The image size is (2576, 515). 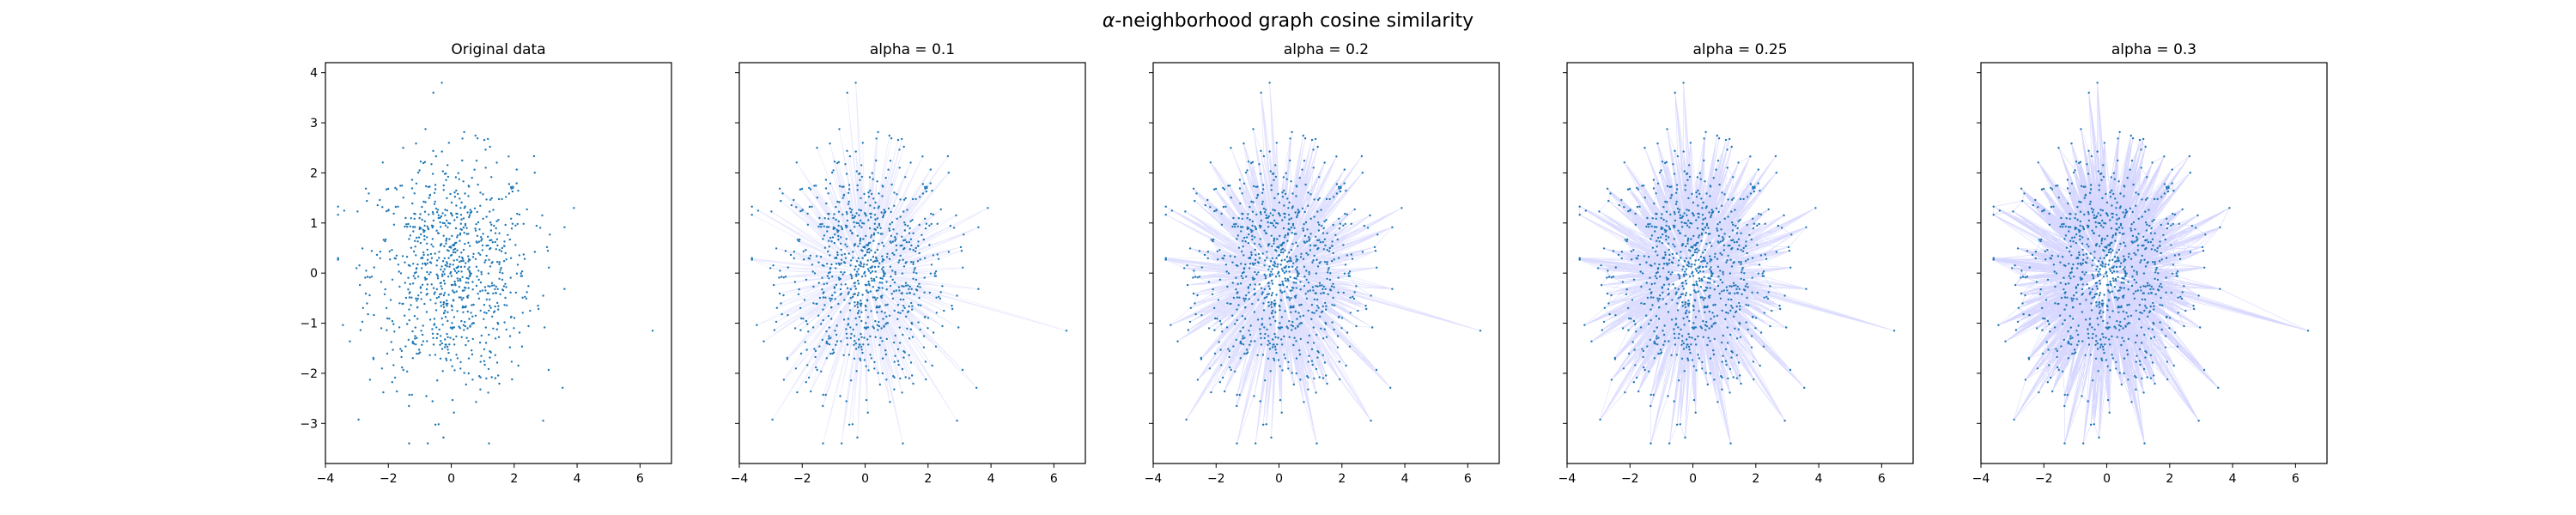 I want to click on y-axis, so click(x=1151, y=248).